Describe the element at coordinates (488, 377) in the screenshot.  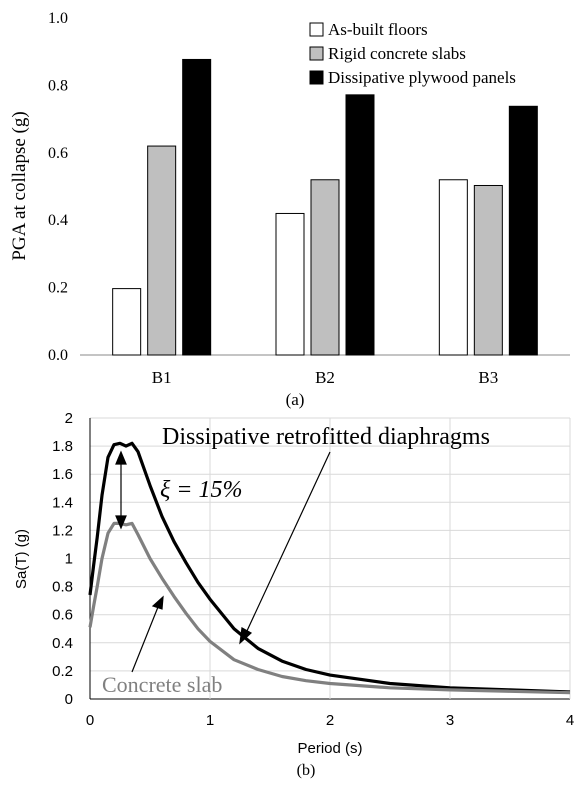
I see `x-tick-label: B3` at that location.